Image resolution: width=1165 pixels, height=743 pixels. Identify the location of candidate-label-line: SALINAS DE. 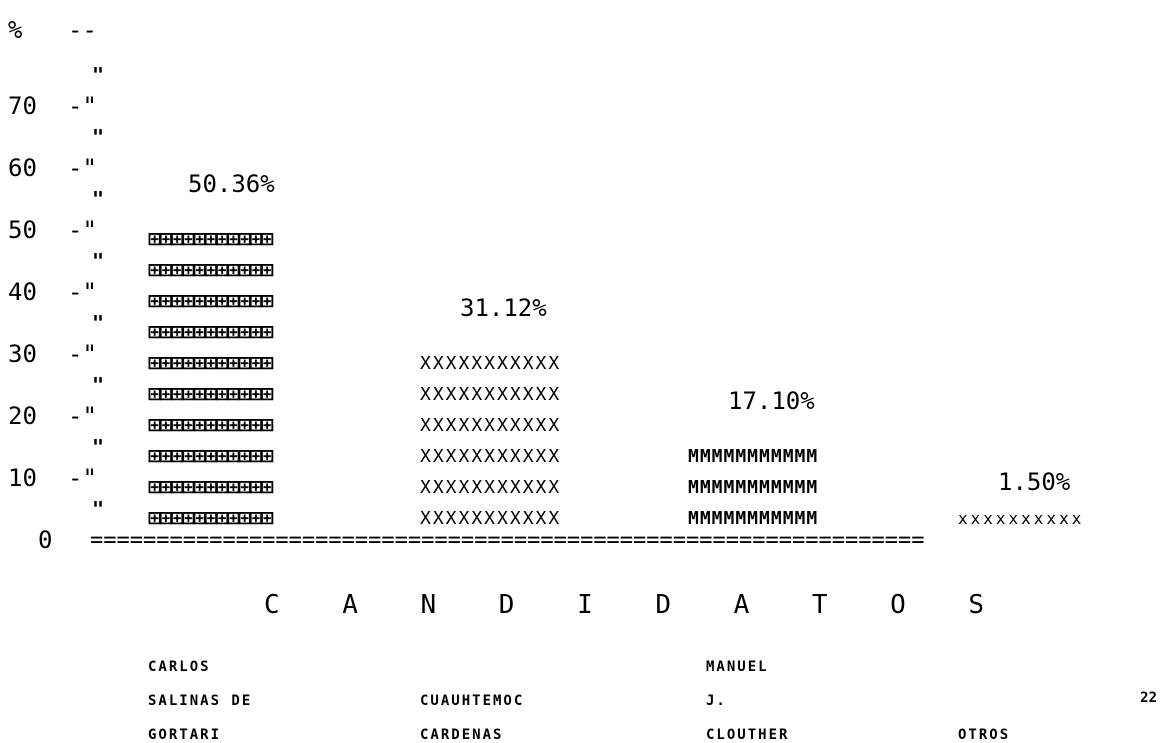
(200, 701).